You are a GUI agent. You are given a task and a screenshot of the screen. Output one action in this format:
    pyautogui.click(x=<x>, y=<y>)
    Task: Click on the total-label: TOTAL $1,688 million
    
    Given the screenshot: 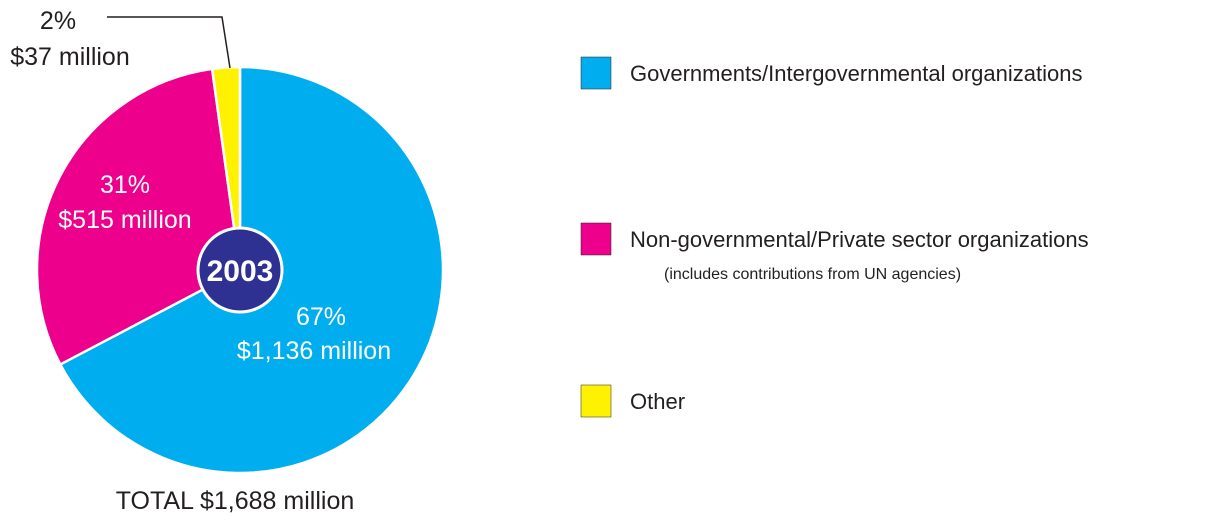 What is the action you would take?
    pyautogui.click(x=235, y=501)
    